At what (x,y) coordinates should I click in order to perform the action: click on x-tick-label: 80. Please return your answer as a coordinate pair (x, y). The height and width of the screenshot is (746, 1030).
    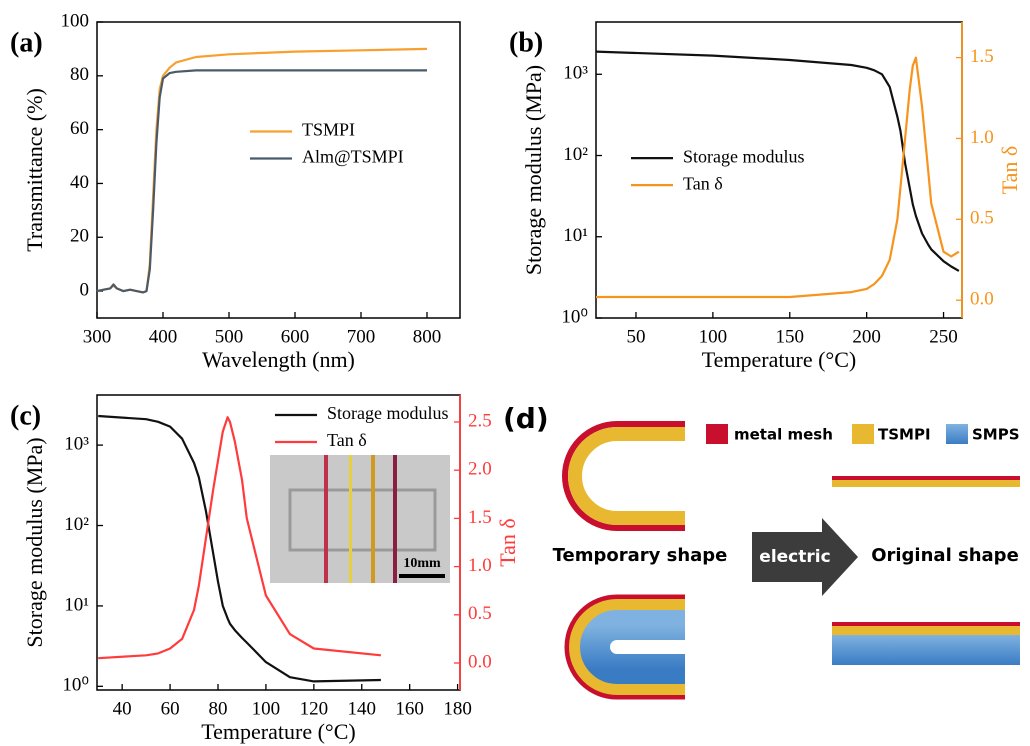
    Looking at the image, I should click on (218, 708).